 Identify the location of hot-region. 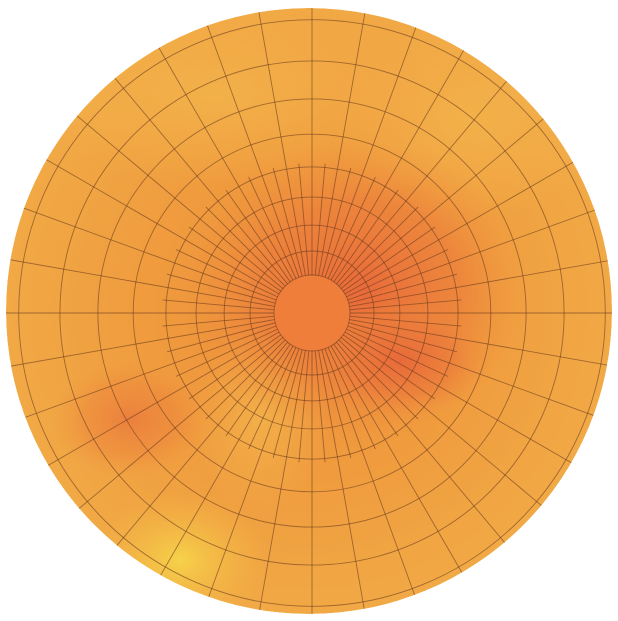
(130, 420).